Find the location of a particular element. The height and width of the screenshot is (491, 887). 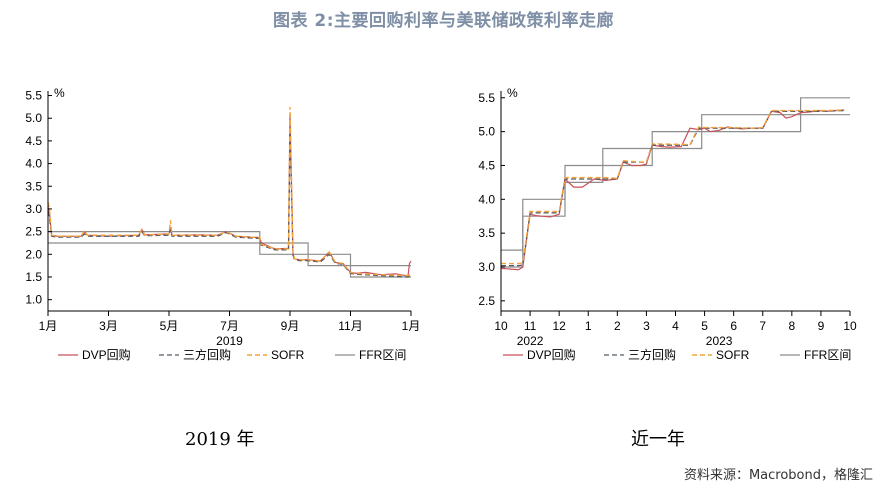

x-tick-label: 11月 is located at coordinates (350, 326).